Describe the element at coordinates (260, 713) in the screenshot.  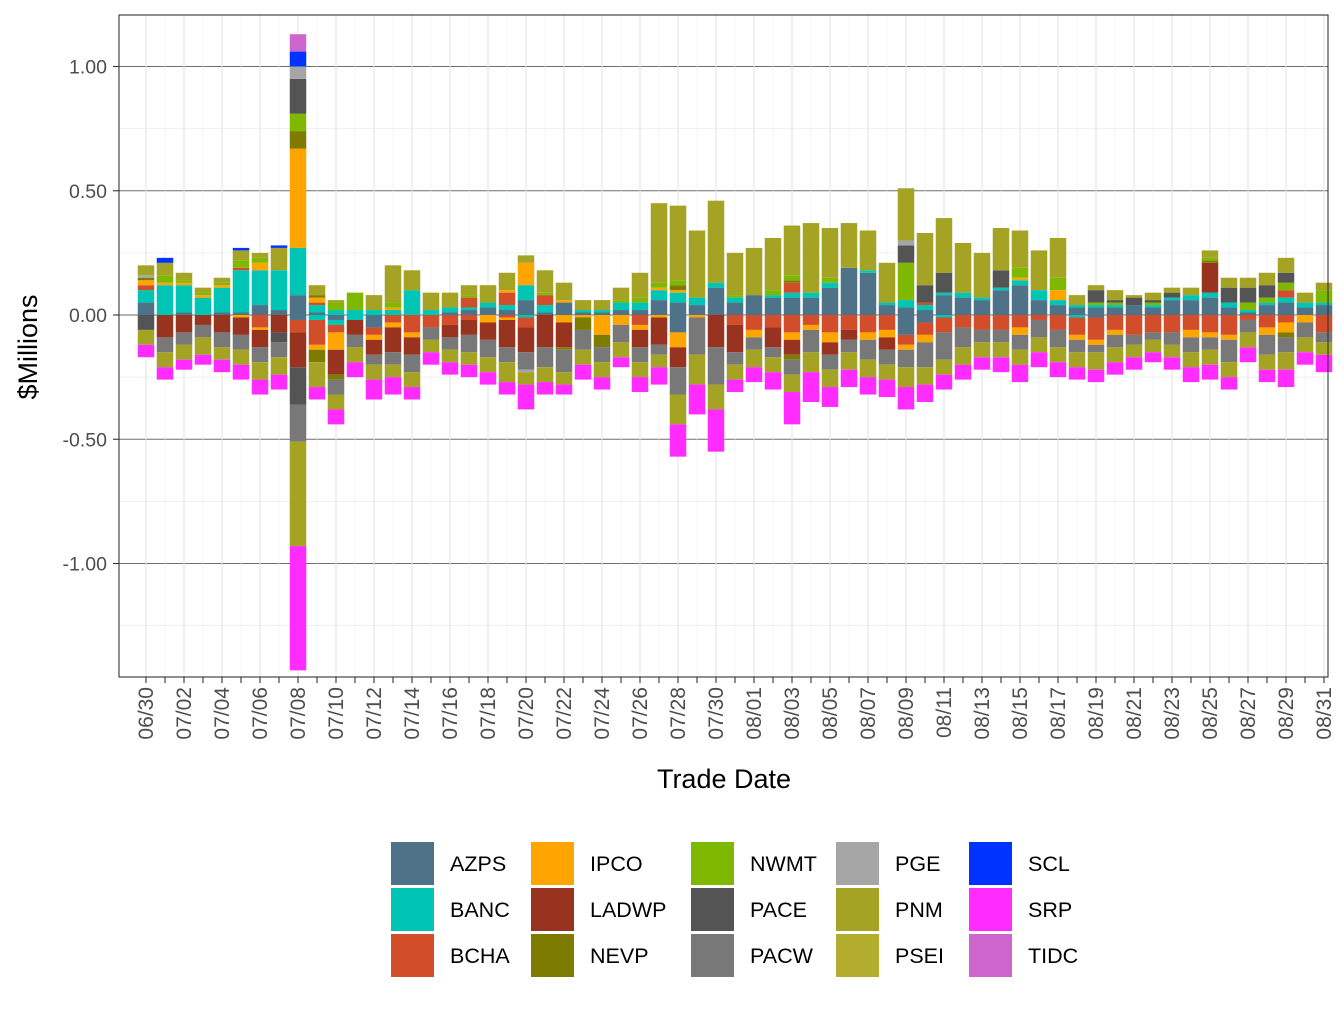
I see `x-tick-label: 07/06` at that location.